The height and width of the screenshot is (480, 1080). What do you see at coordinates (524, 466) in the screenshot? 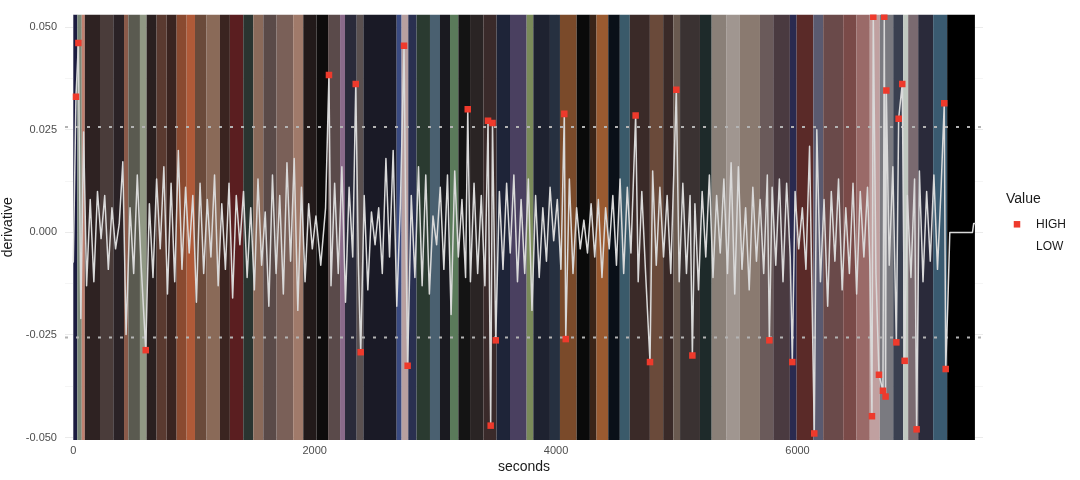
I see `x-axis-title: seconds` at bounding box center [524, 466].